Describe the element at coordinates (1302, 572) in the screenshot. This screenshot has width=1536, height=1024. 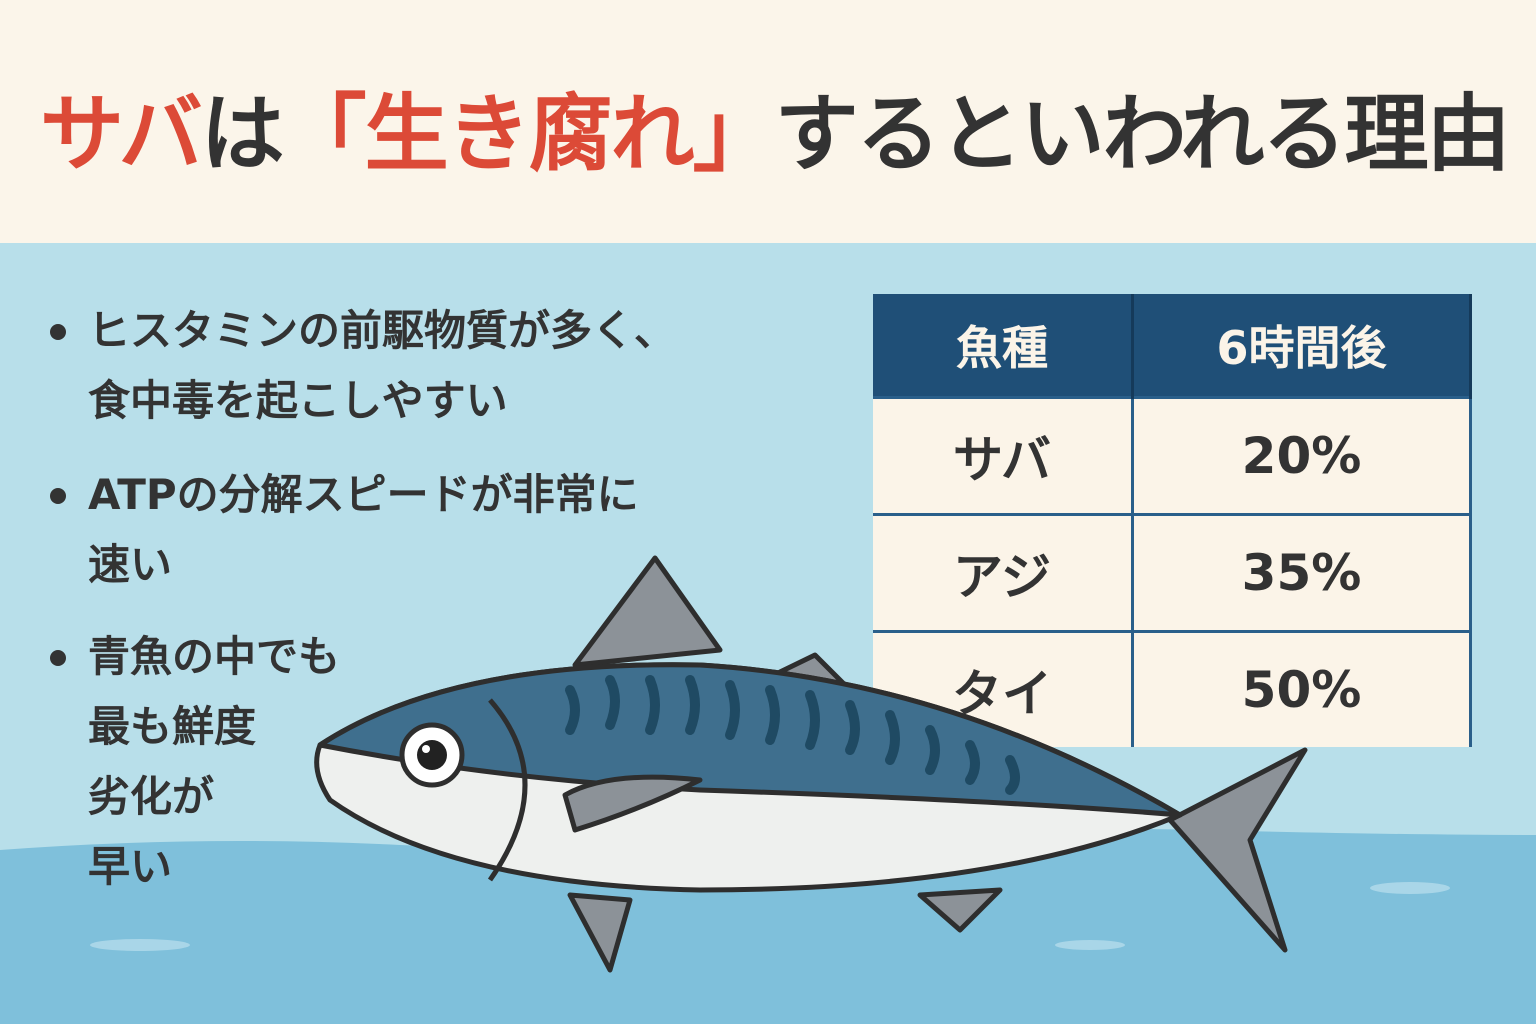
I see `cell-value: 35%` at that location.